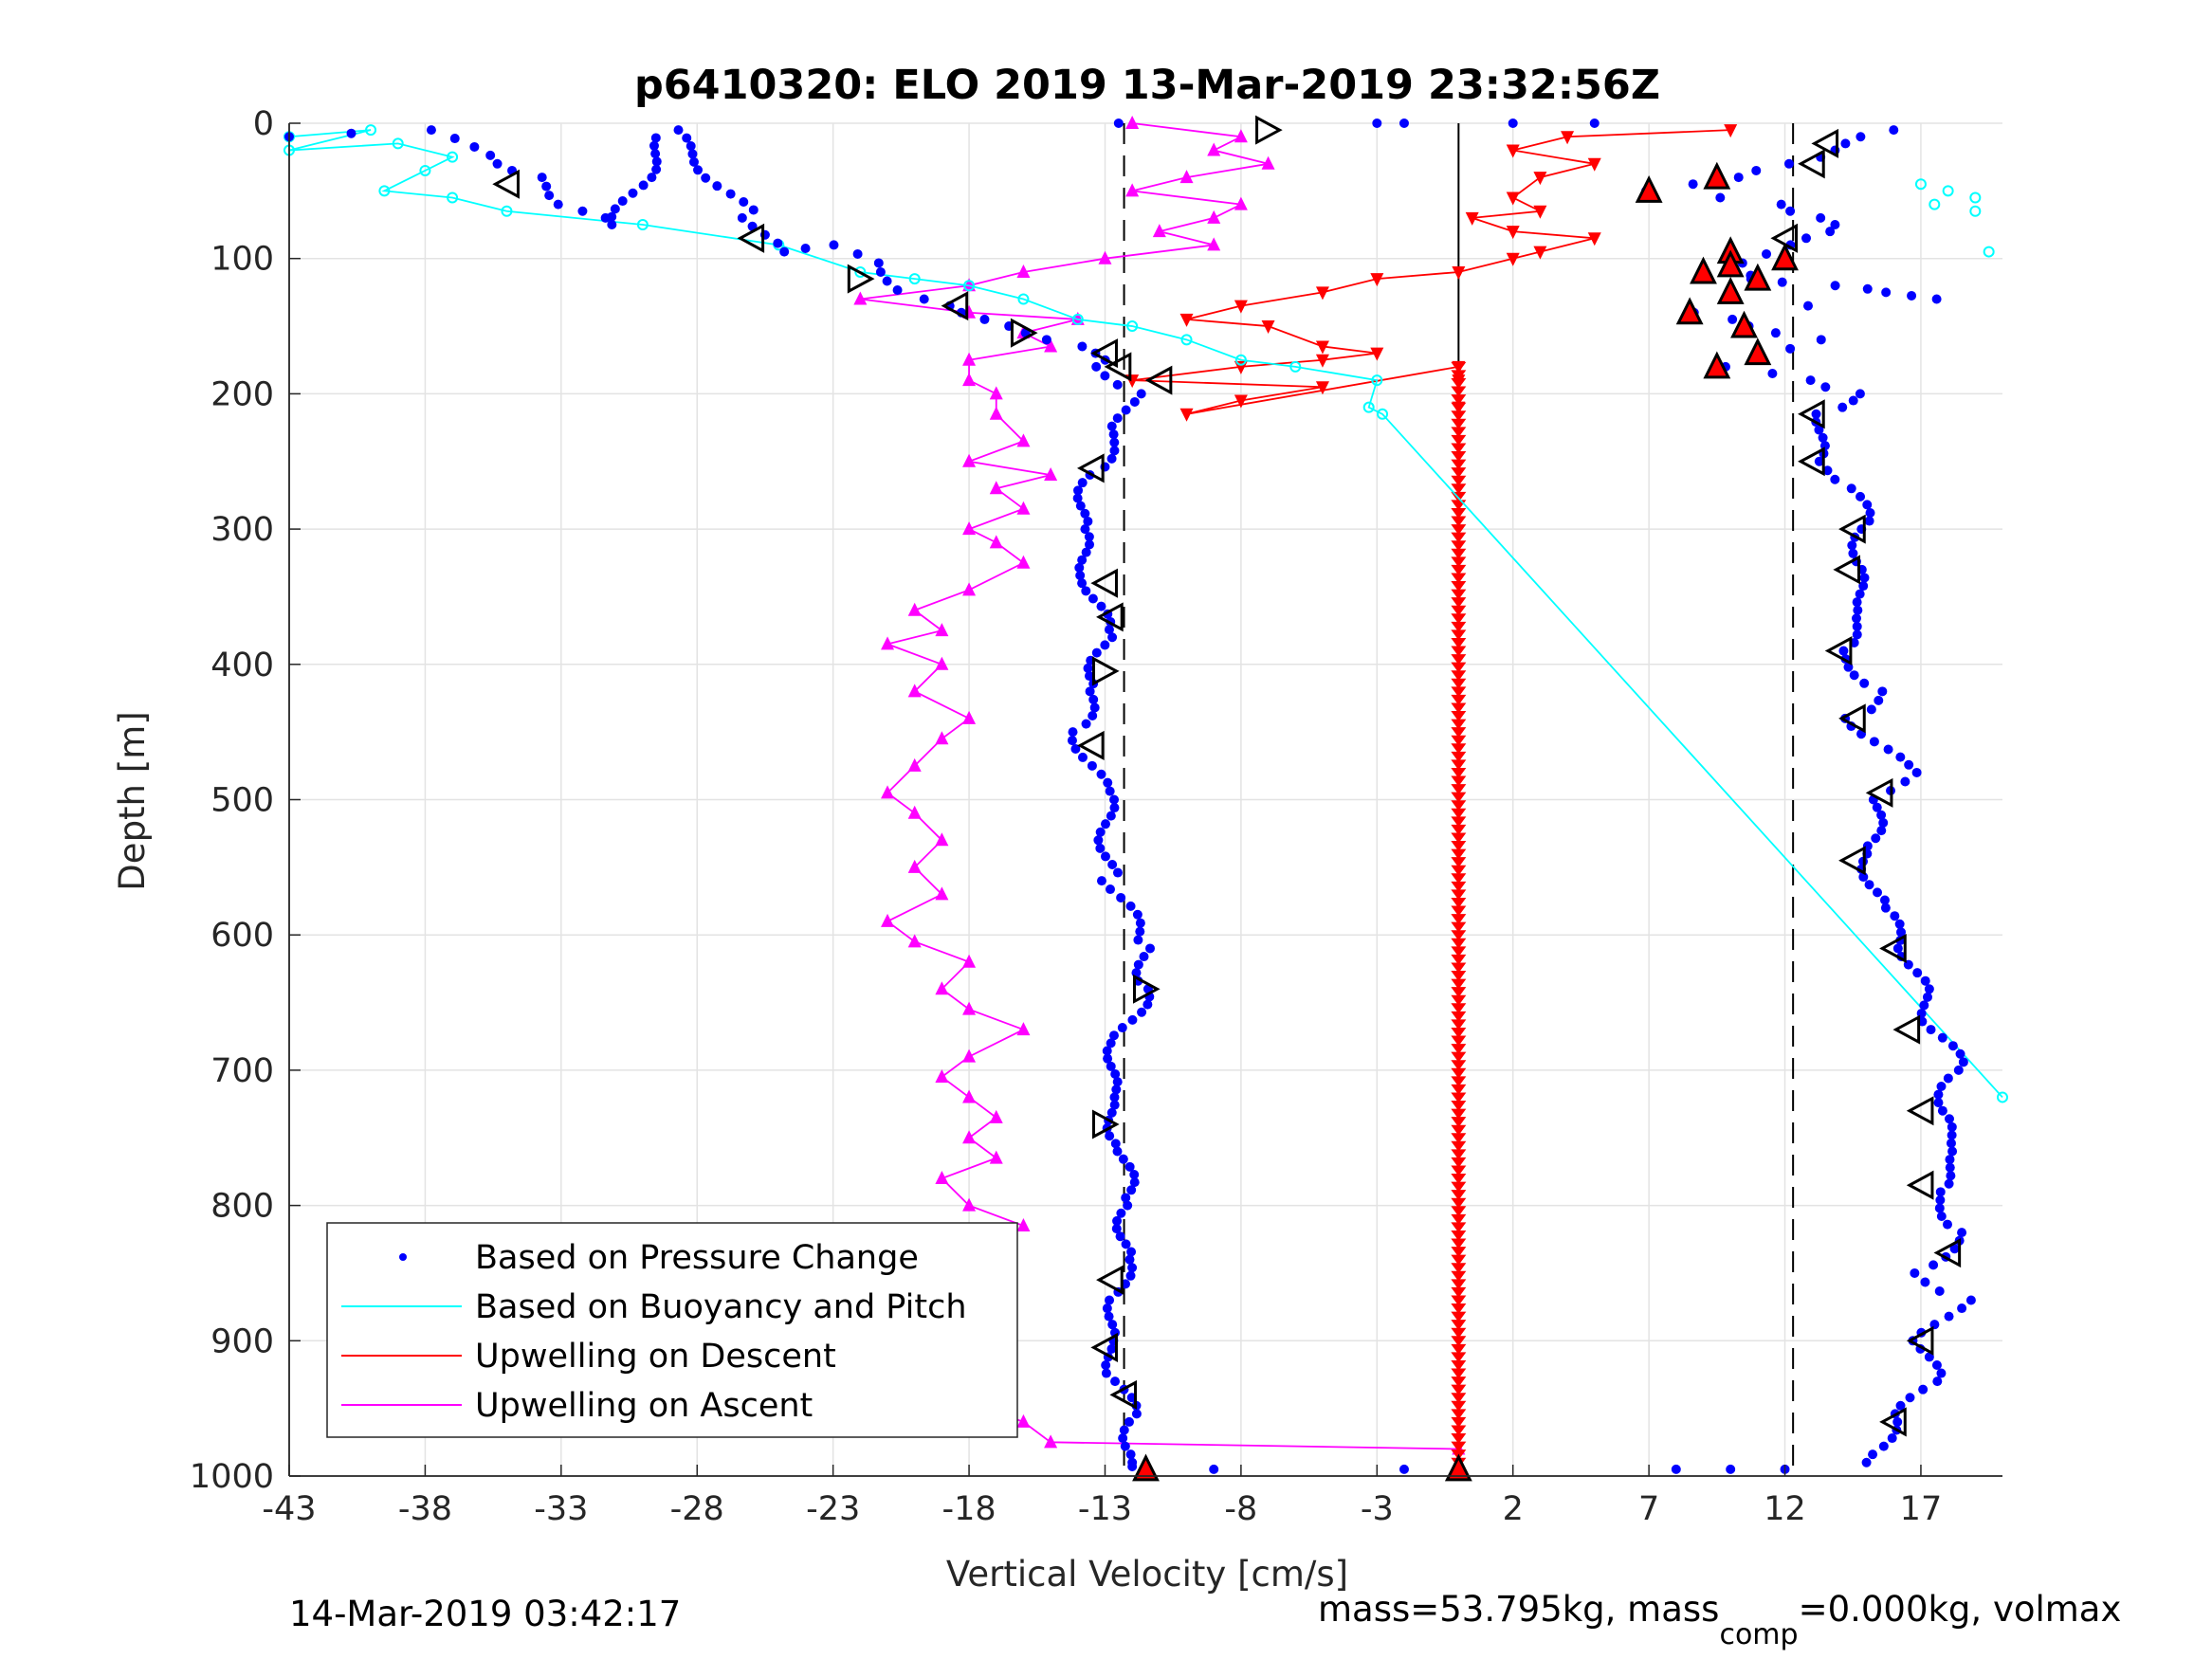  What do you see at coordinates (242, 936) in the screenshot?
I see `y-tick-label: 600` at bounding box center [242, 936].